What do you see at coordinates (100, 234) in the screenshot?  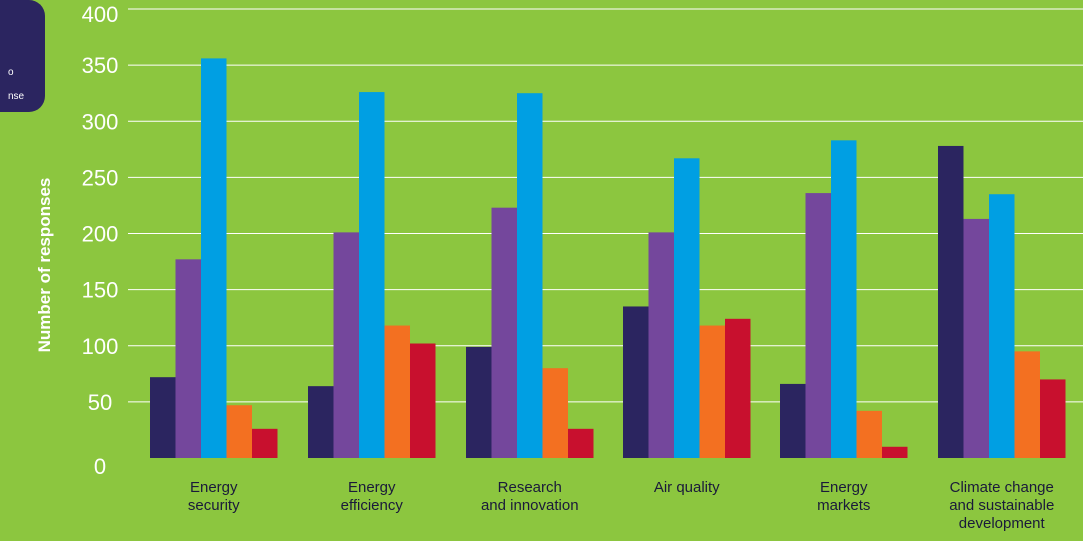 I see `y-tick-label: 200` at bounding box center [100, 234].